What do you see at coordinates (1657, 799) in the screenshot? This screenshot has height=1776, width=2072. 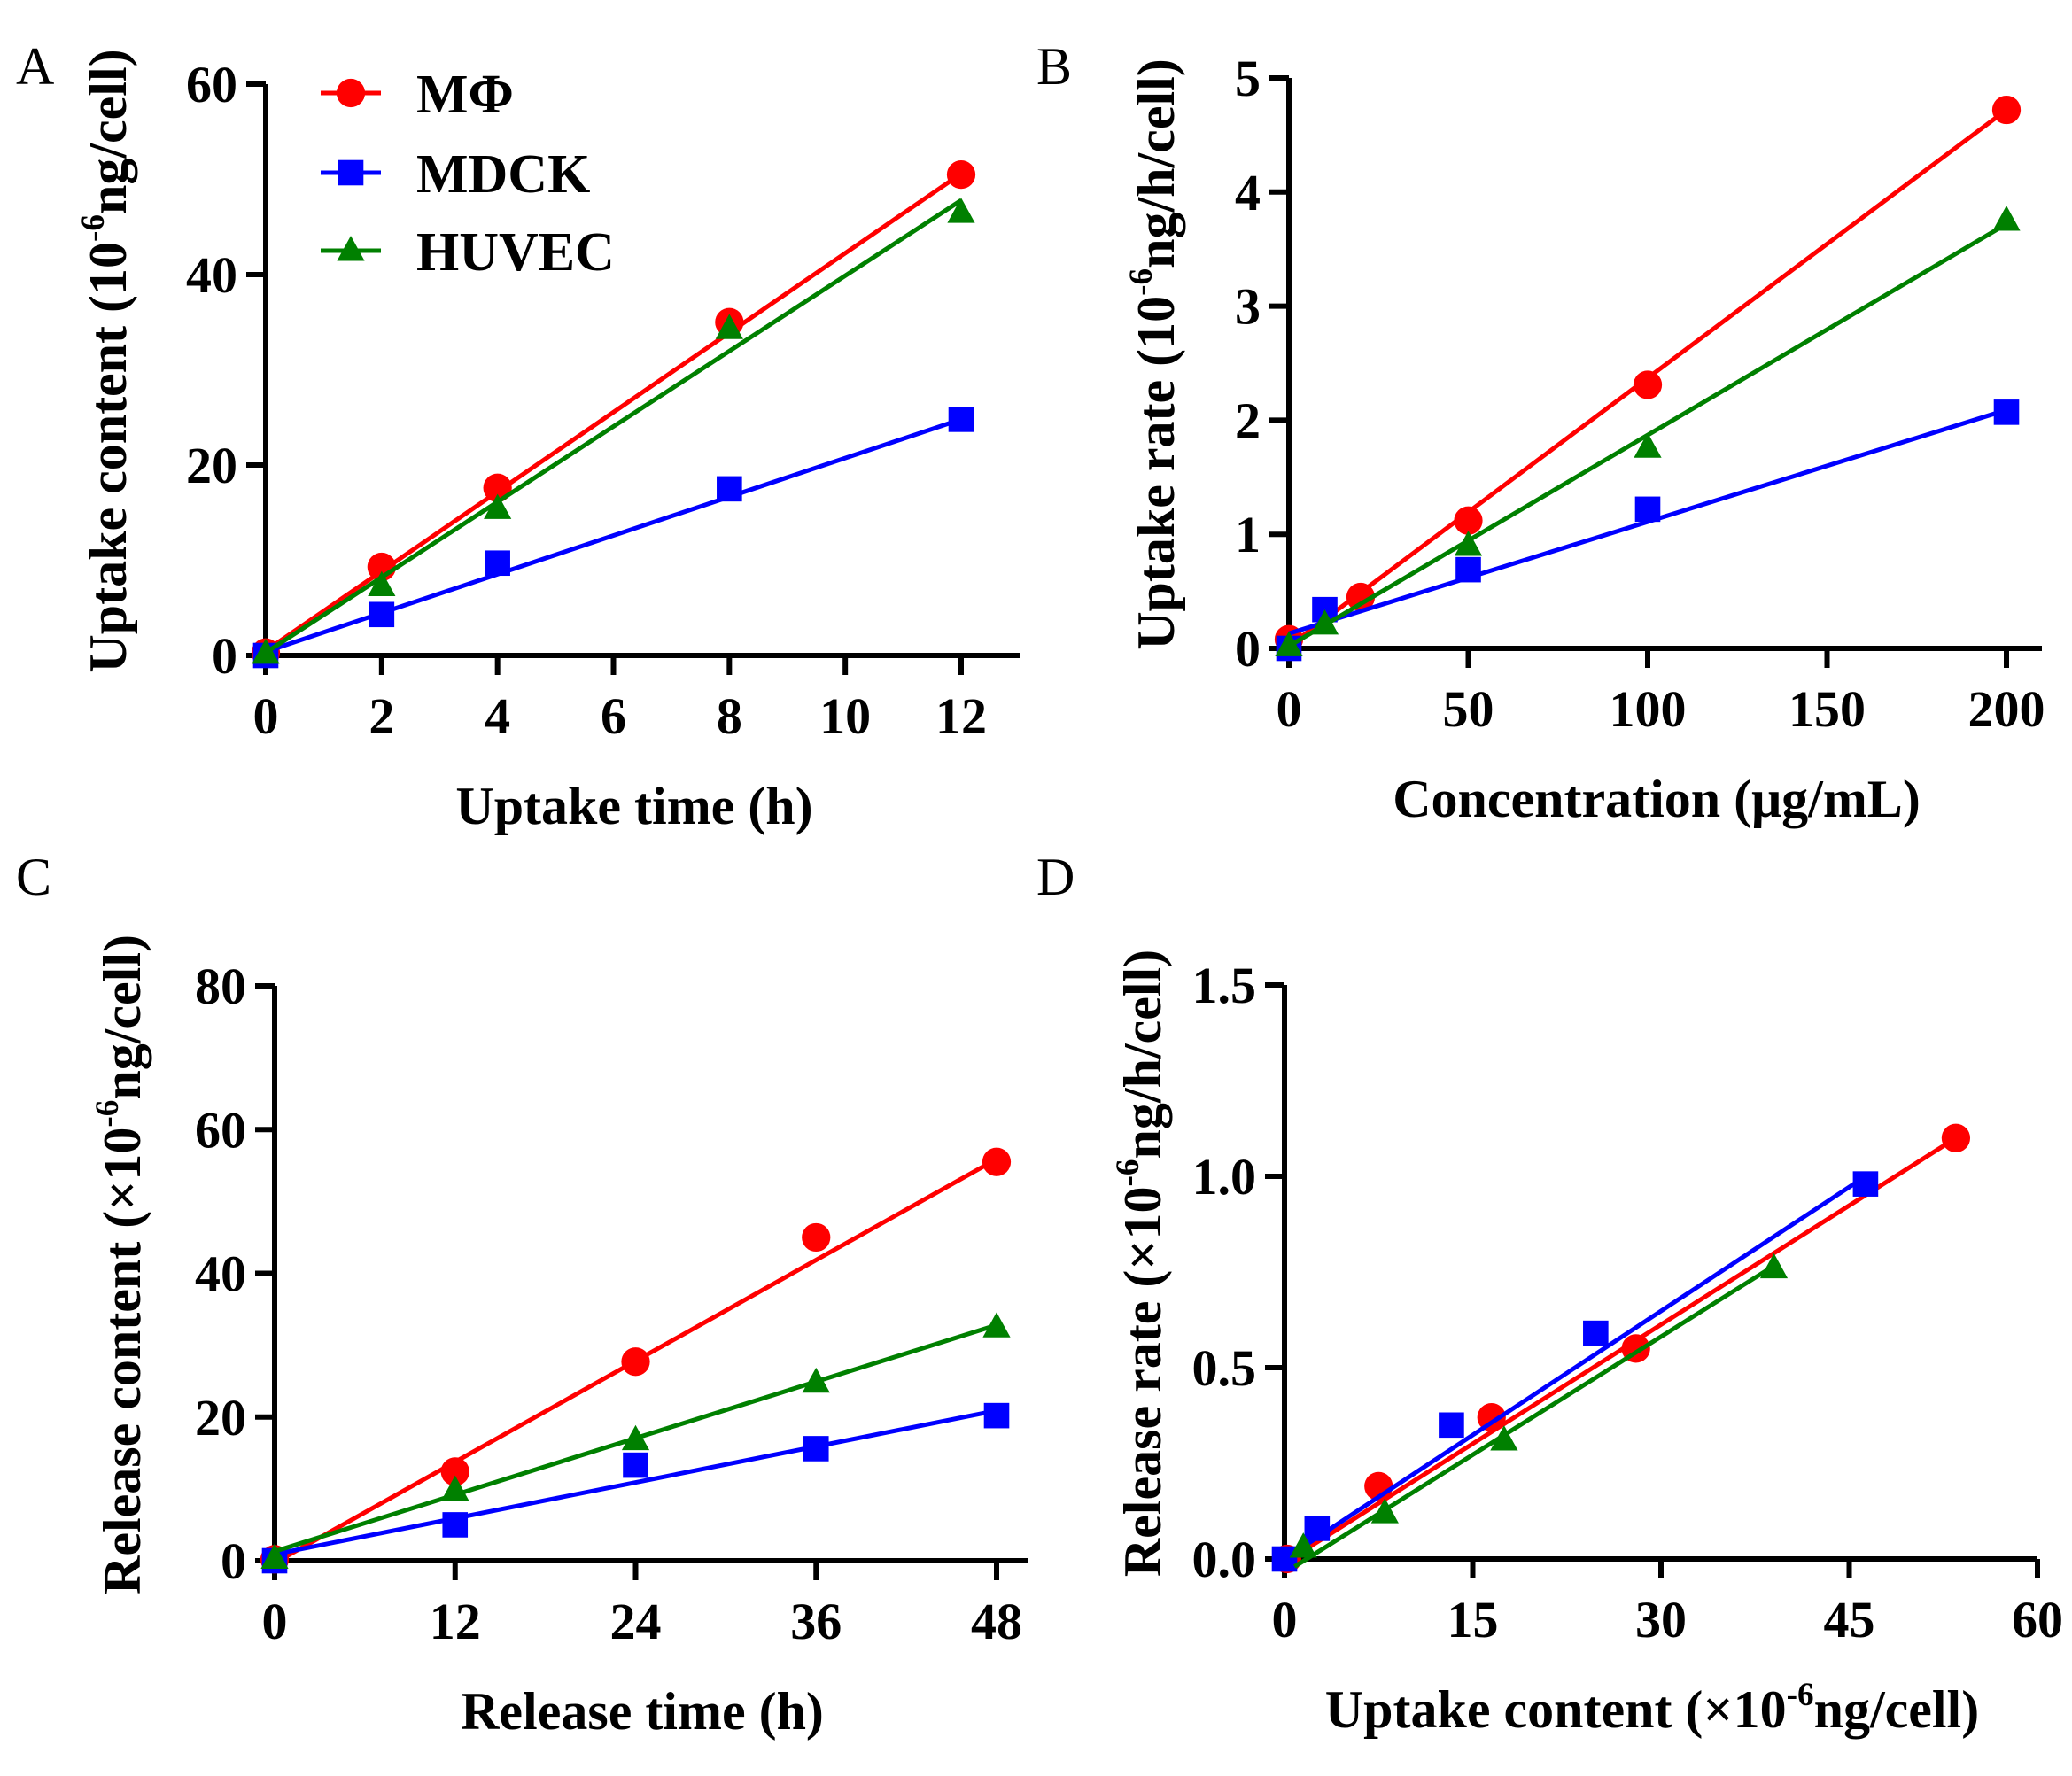 I see `x-axis-title: Concentration (μg/mL)` at bounding box center [1657, 799].